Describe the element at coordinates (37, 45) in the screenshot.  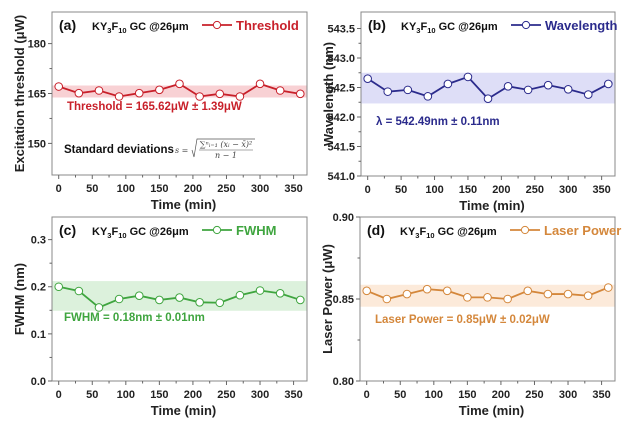
I see `y-tick-label: 180` at that location.